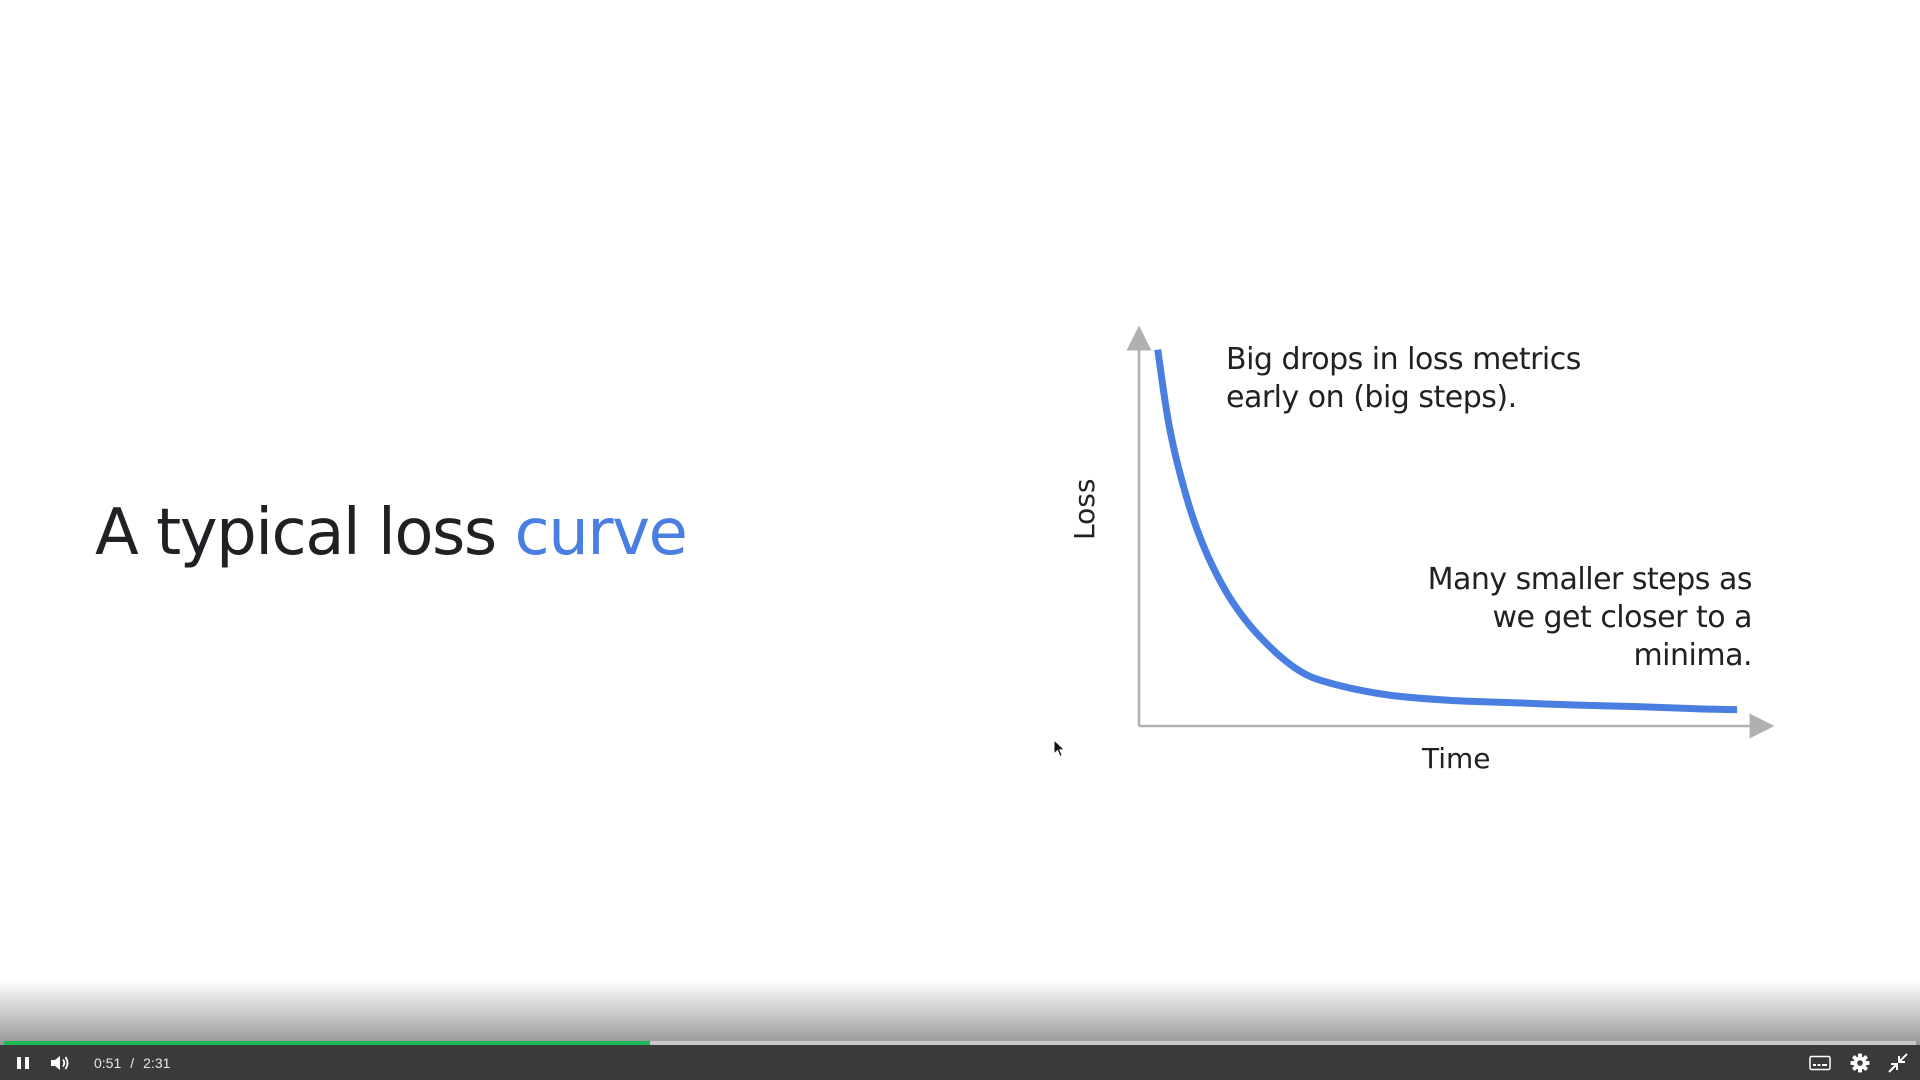  I want to click on slide-title-accent: curve, so click(601, 533).